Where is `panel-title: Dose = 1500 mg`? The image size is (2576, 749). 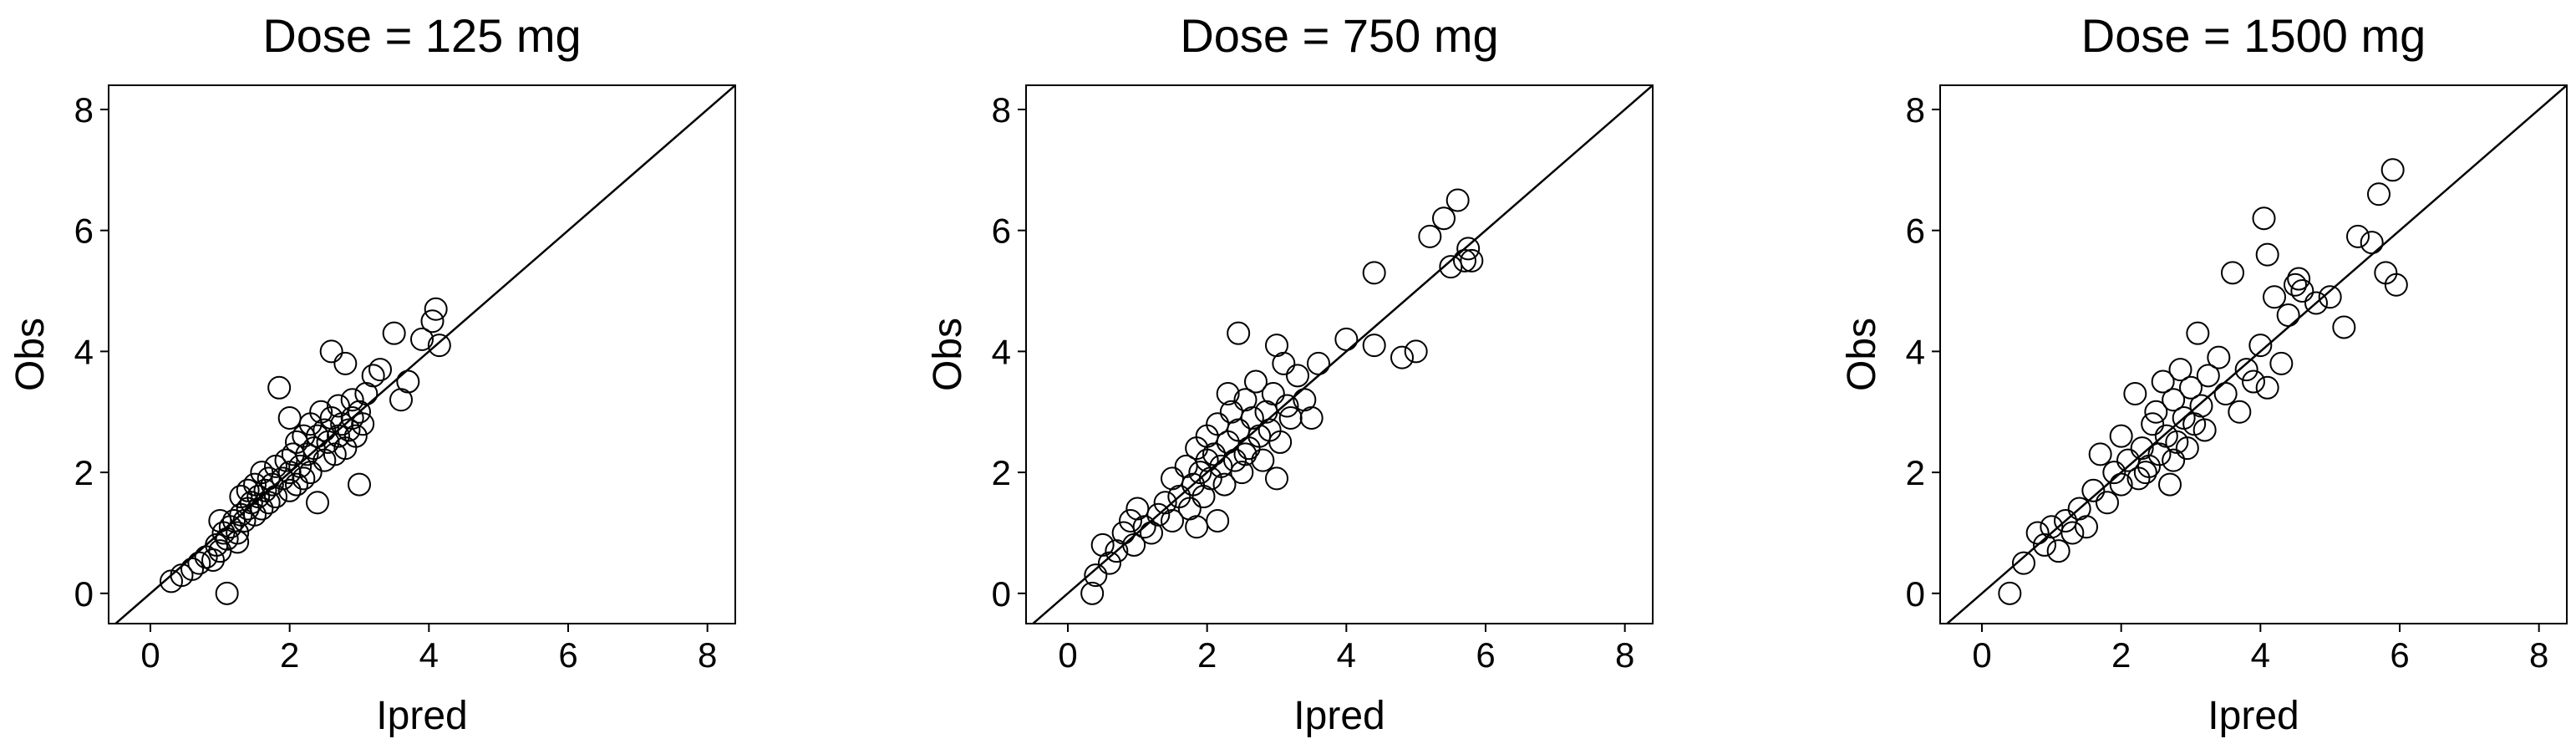 panel-title: Dose = 1500 mg is located at coordinates (2253, 35).